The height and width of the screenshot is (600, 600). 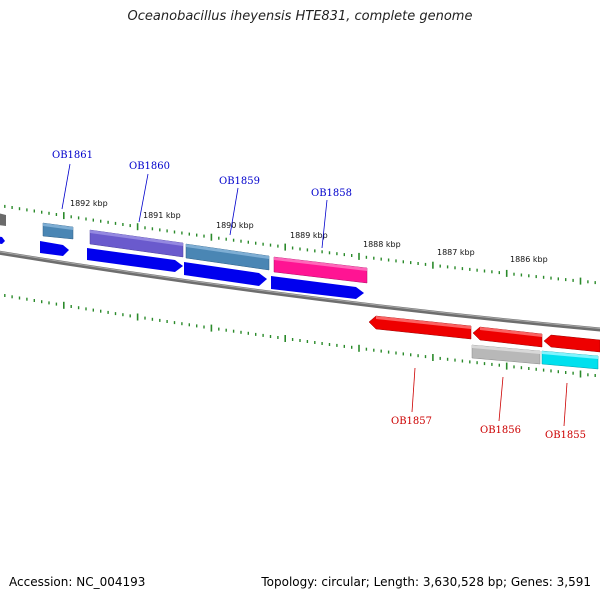 What do you see at coordinates (565, 404) in the screenshot?
I see `leader-ob1855` at bounding box center [565, 404].